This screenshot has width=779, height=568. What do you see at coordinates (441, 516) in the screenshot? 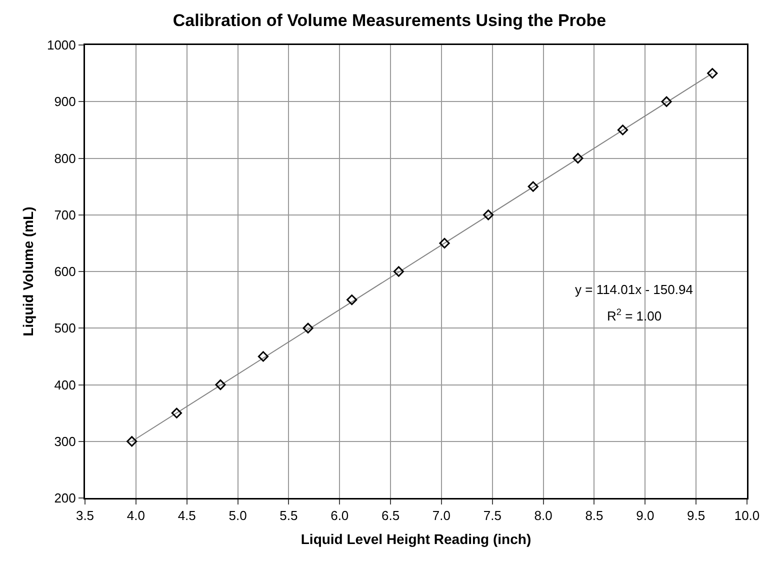
I see `x-tick-label: 7.0` at bounding box center [441, 516].